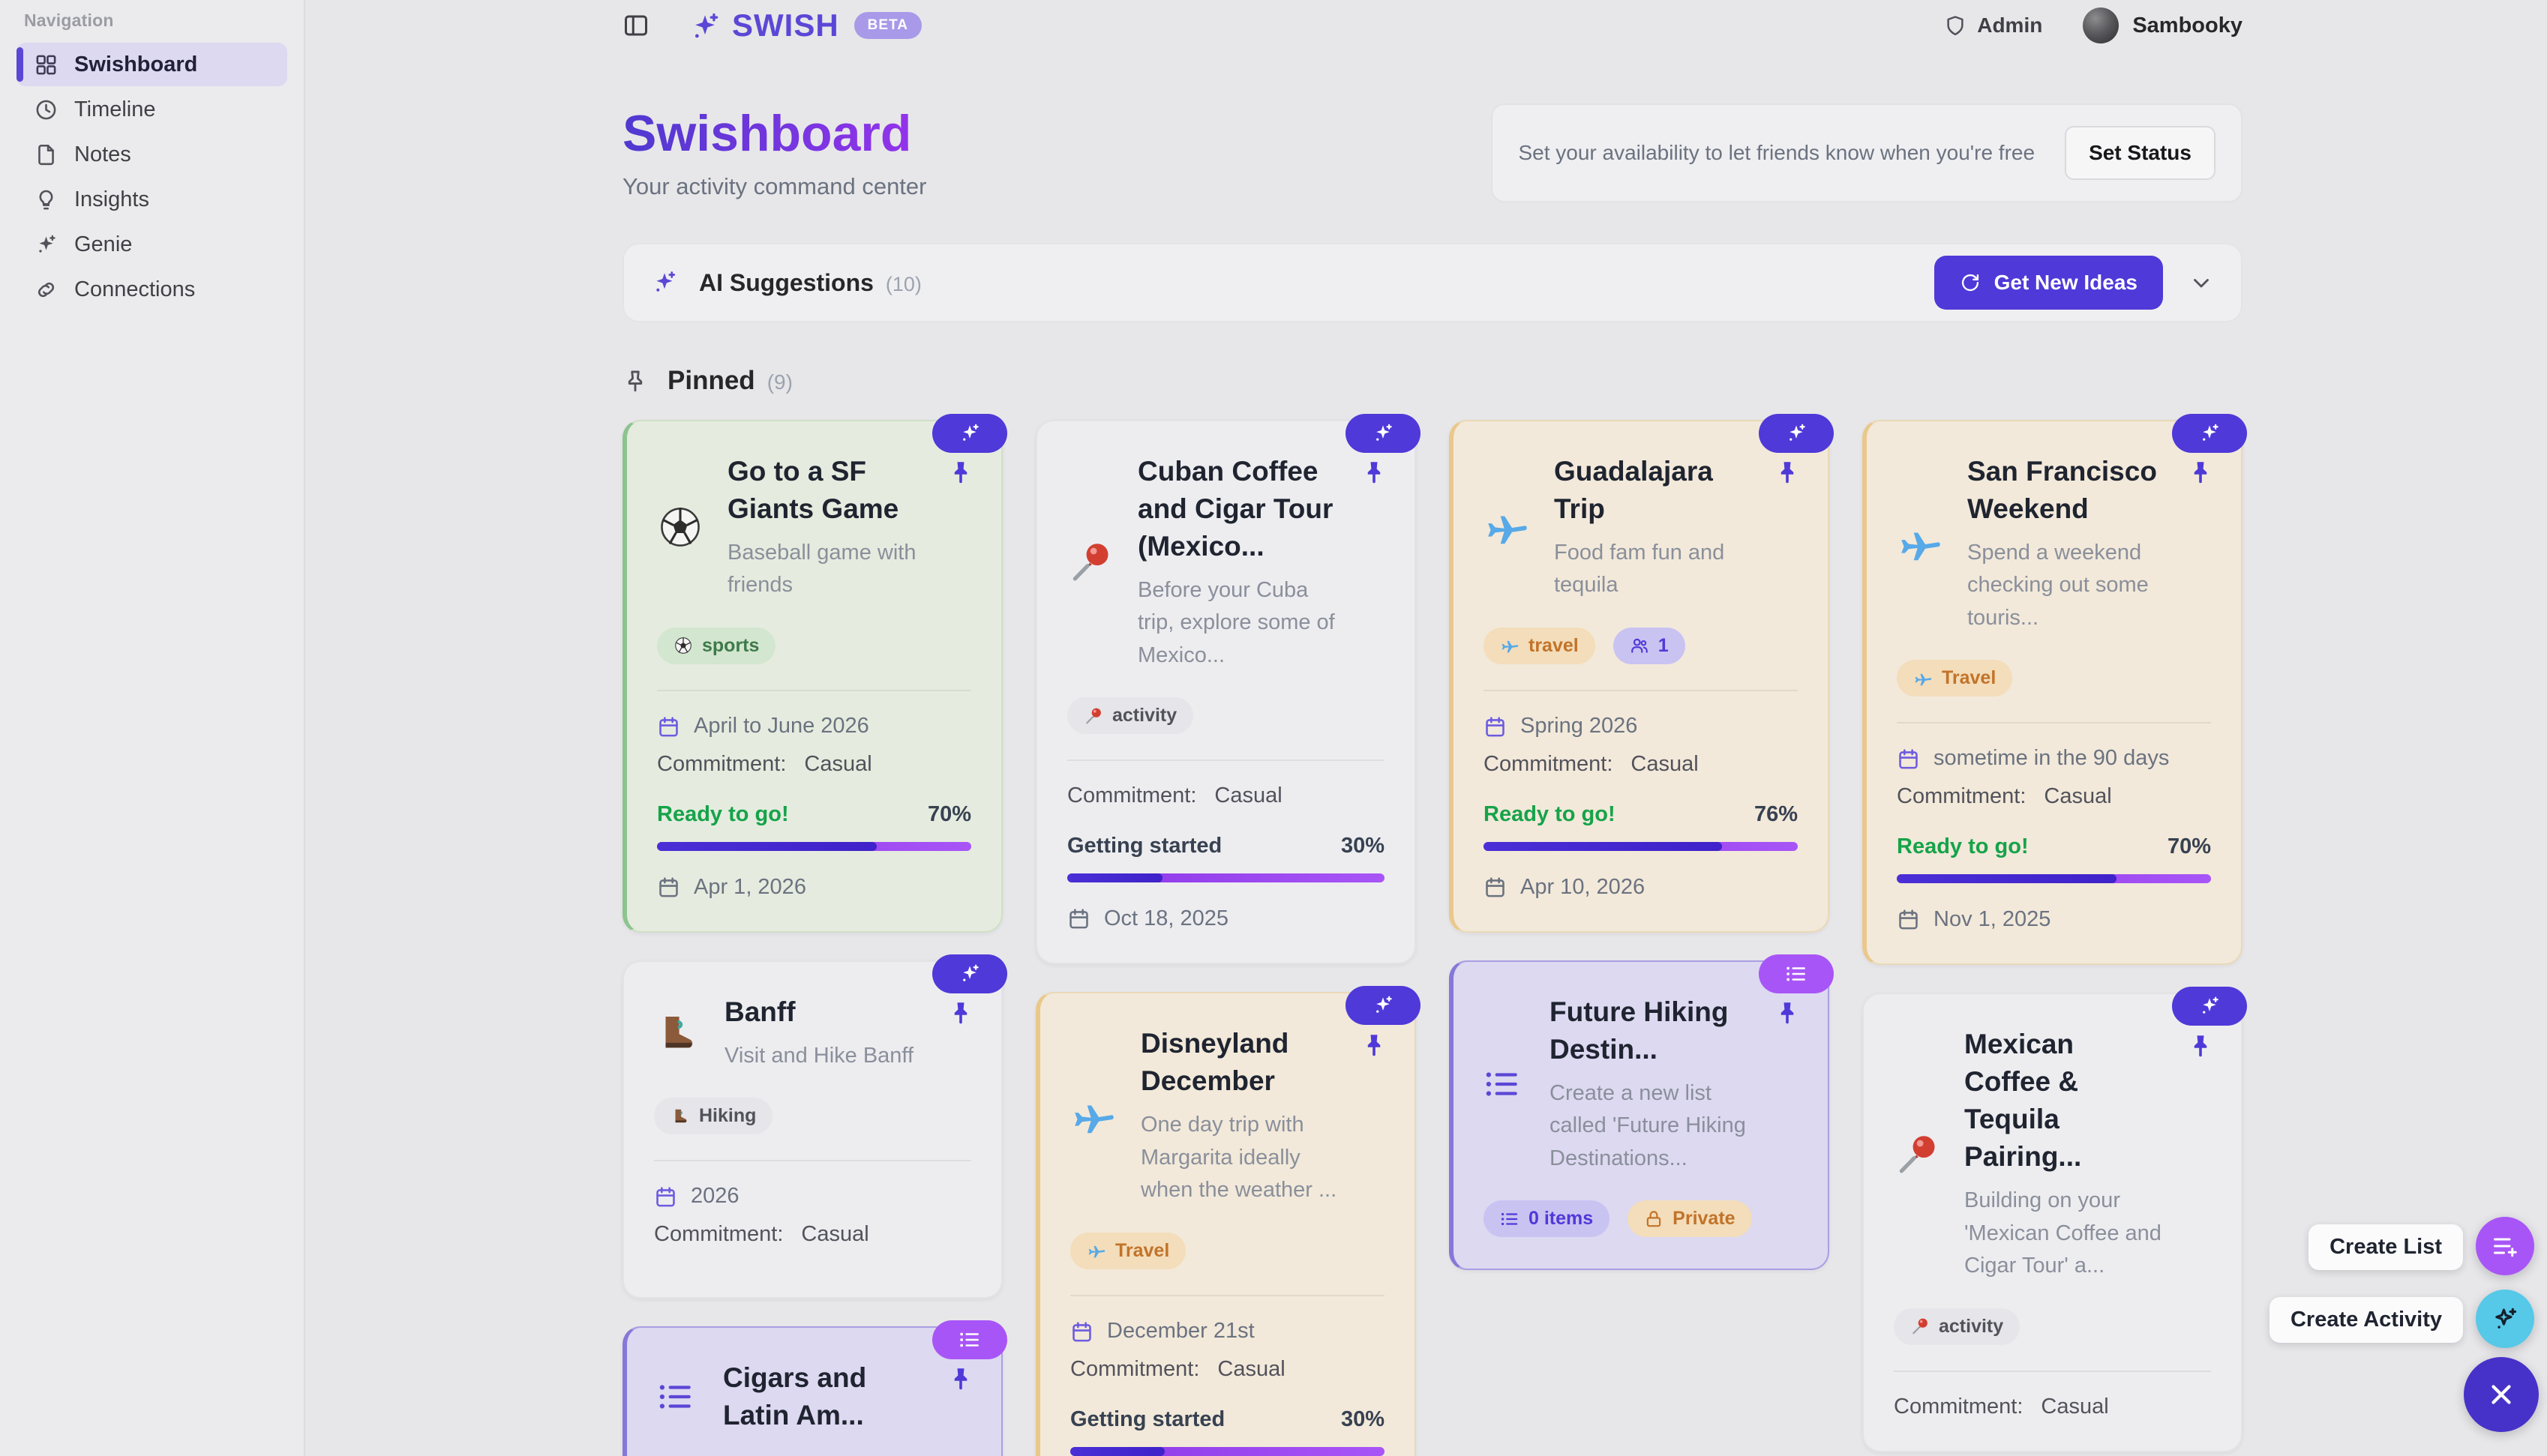  I want to click on date-range-row: 2026, so click(812, 1196).